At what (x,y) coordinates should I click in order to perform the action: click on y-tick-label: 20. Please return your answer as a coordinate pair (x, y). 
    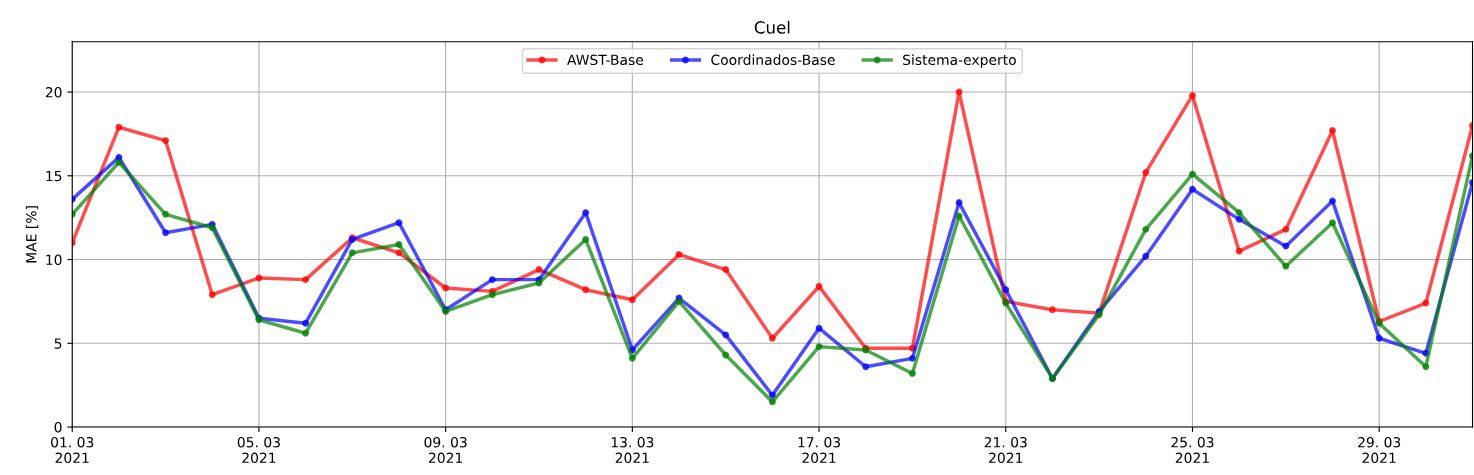
    Looking at the image, I should click on (53, 92).